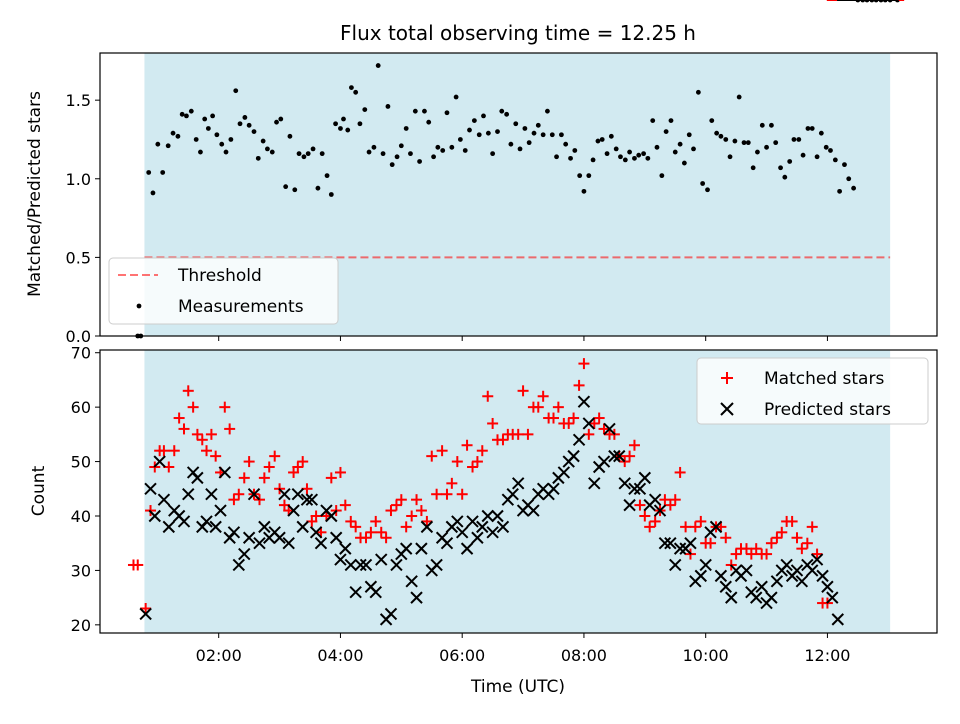  I want to click on top-legend-box, so click(223, 291).